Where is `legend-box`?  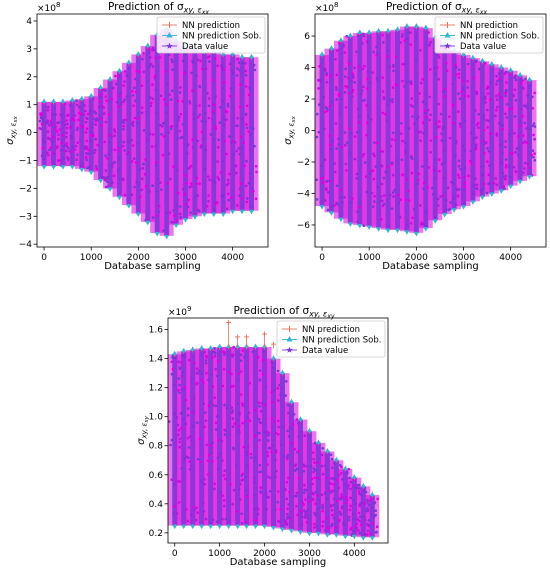 legend-box is located at coordinates (331, 339).